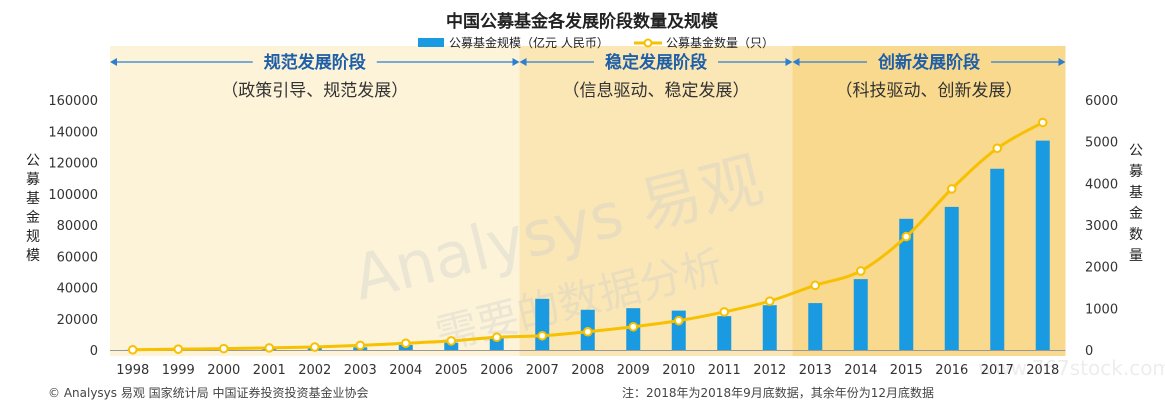 This screenshot has width=1165, height=415. I want to click on line-point-2002, so click(314, 347).